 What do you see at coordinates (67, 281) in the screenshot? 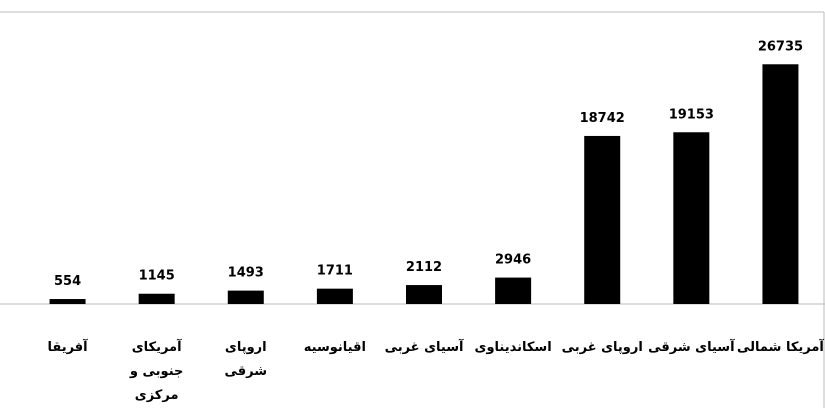
I see `value-label: 554` at bounding box center [67, 281].